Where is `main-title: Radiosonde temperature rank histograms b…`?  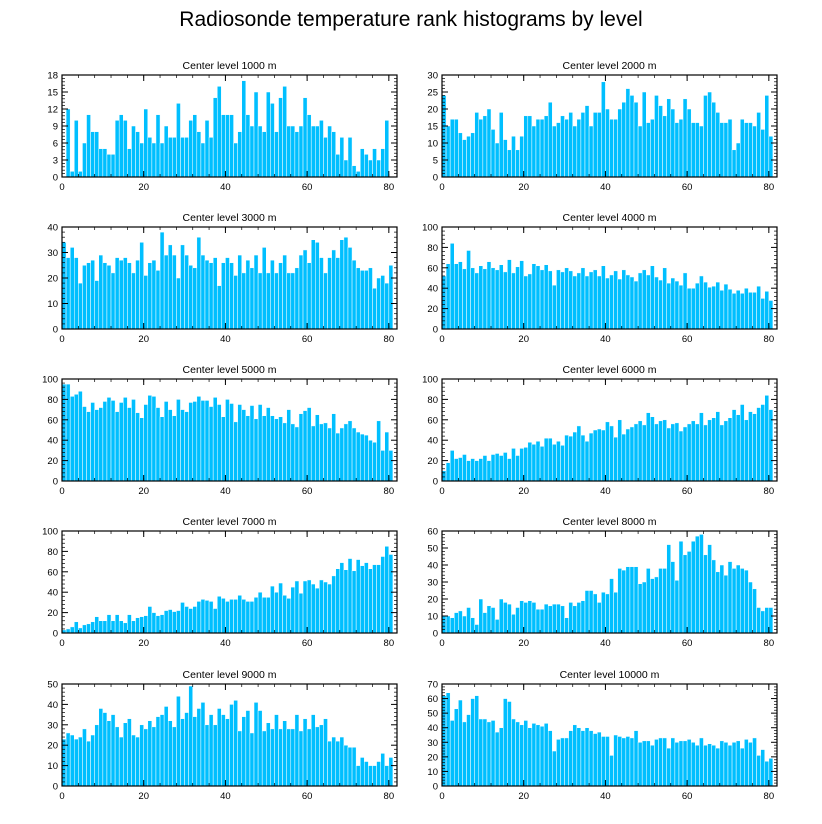 main-title: Radiosonde temperature rank histograms b… is located at coordinates (411, 19).